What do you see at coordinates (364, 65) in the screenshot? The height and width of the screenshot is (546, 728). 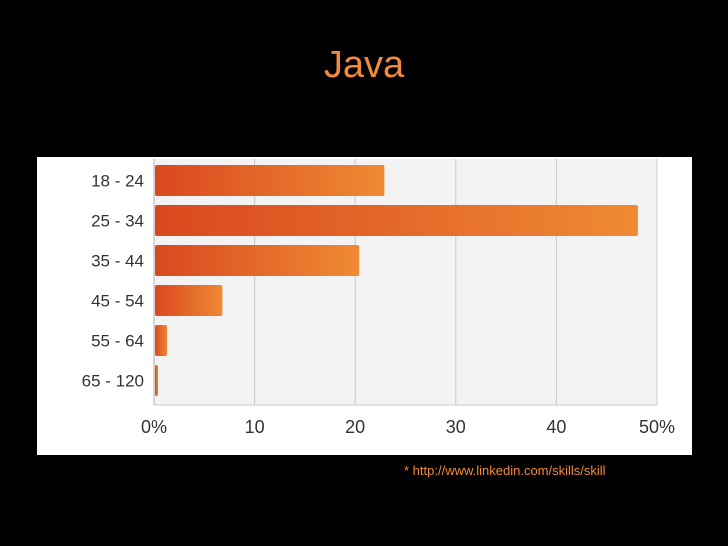 I see `slide-title: Java` at bounding box center [364, 65].